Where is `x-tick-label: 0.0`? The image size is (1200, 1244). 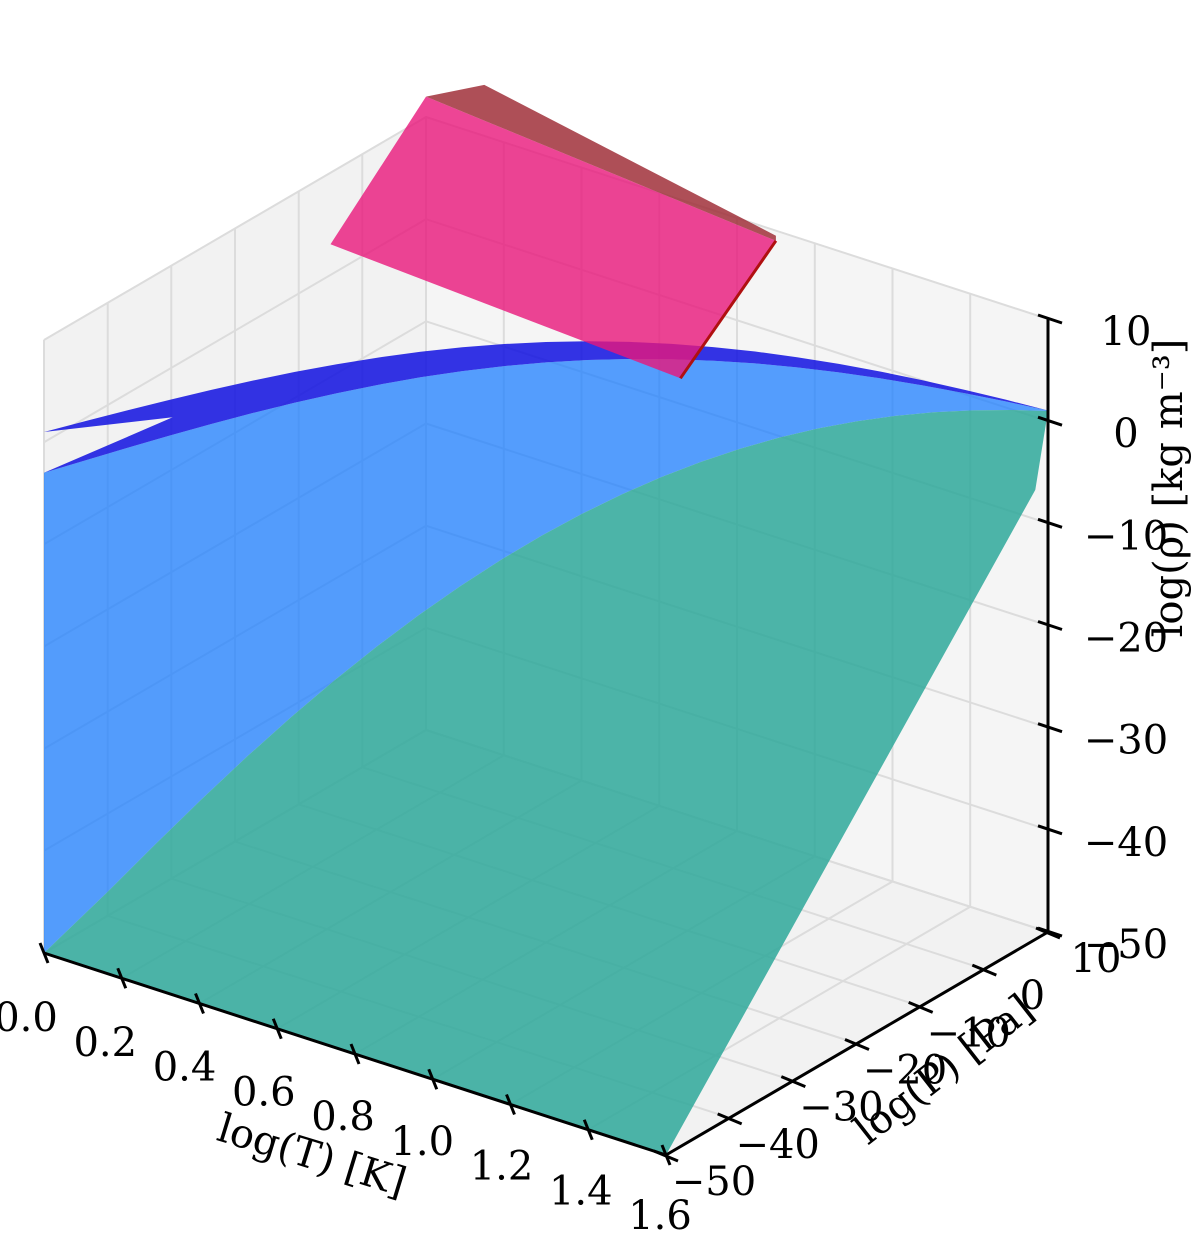 x-tick-label: 0.0 is located at coordinates (29, 1018).